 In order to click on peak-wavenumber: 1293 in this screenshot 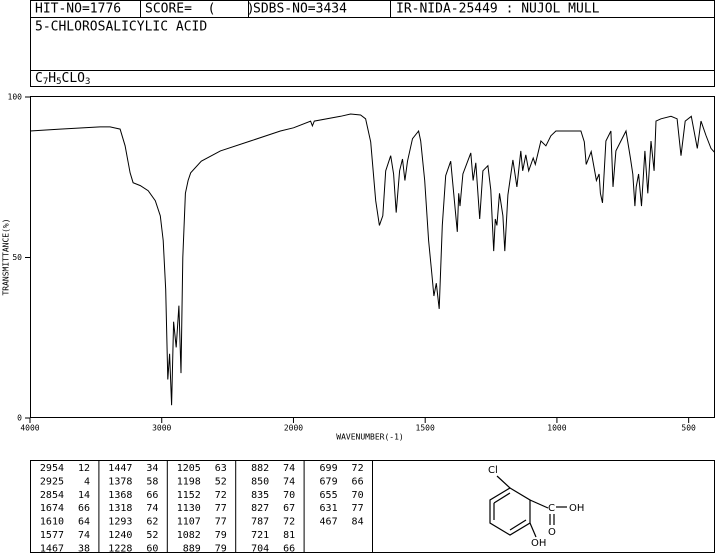, I will do `click(120, 522)`.